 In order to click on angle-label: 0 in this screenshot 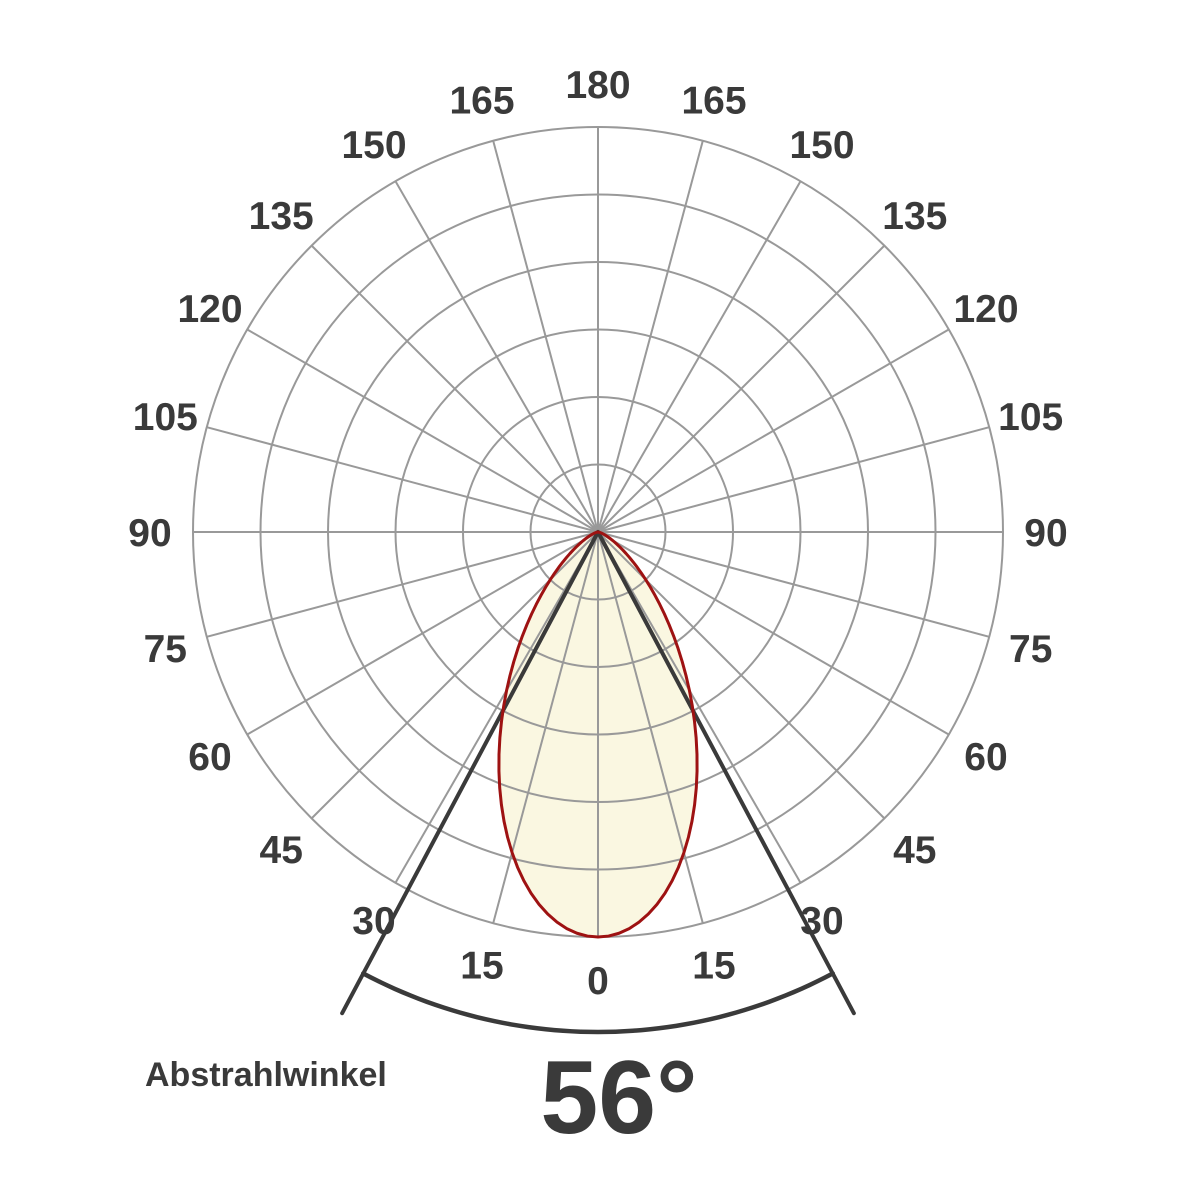, I will do `click(598, 981)`.